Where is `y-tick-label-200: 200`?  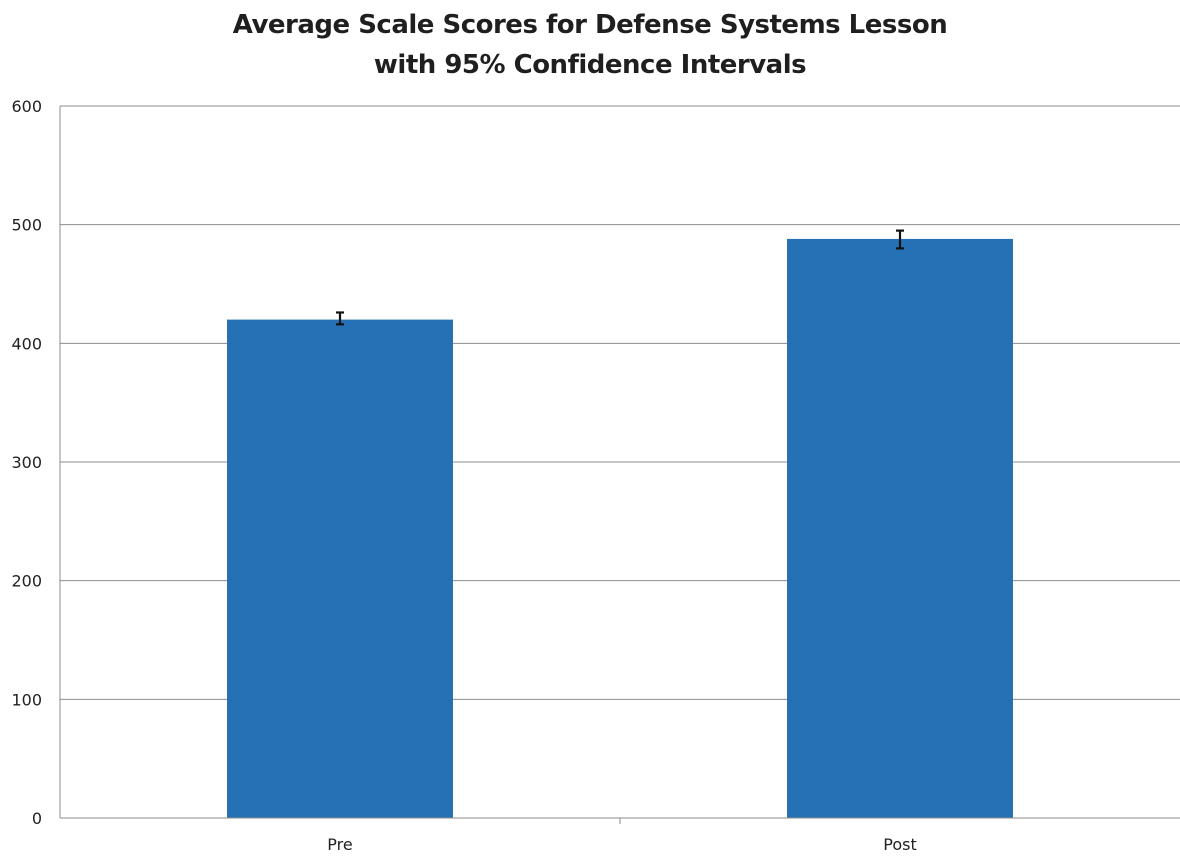 y-tick-label-200: 200 is located at coordinates (26, 581).